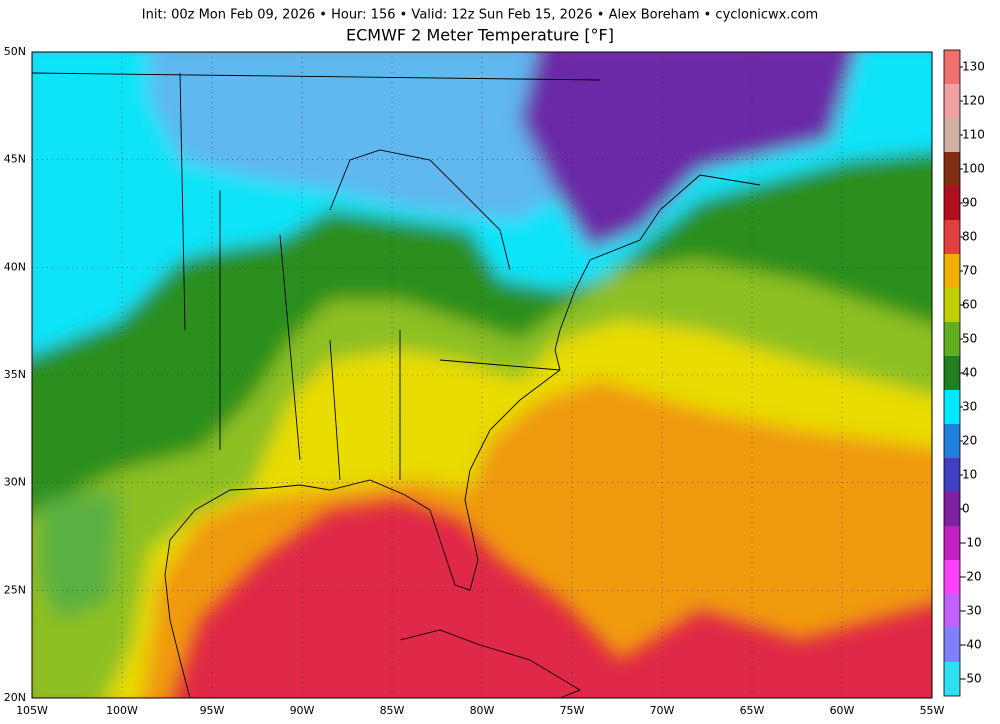 This screenshot has width=1000, height=724. I want to click on lat-label: 25N, so click(15, 589).